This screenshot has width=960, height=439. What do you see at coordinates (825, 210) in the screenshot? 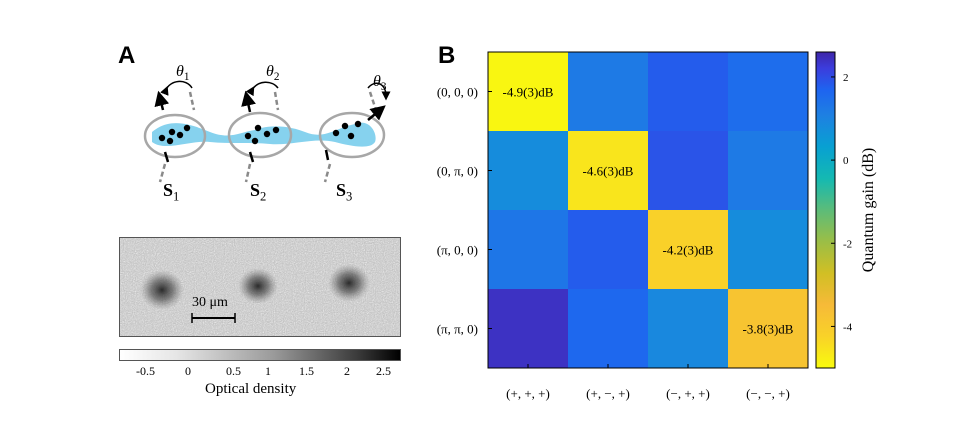
I see `quantum-gain-colorbar` at bounding box center [825, 210].